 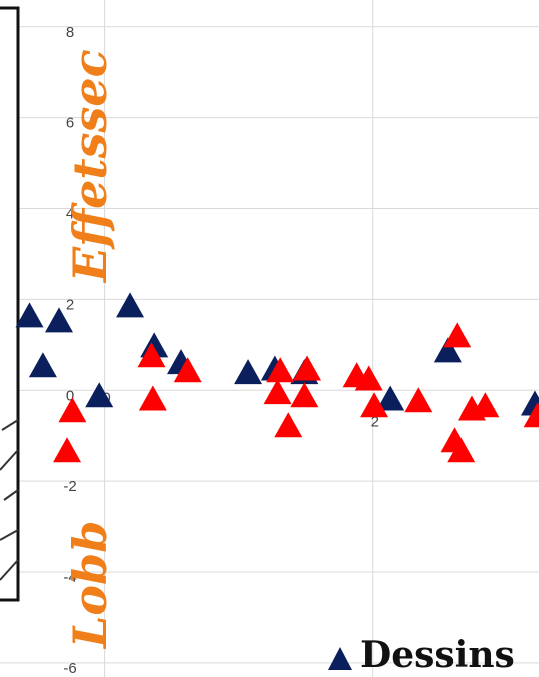 I want to click on y-tick-label: 4, so click(x=70, y=214).